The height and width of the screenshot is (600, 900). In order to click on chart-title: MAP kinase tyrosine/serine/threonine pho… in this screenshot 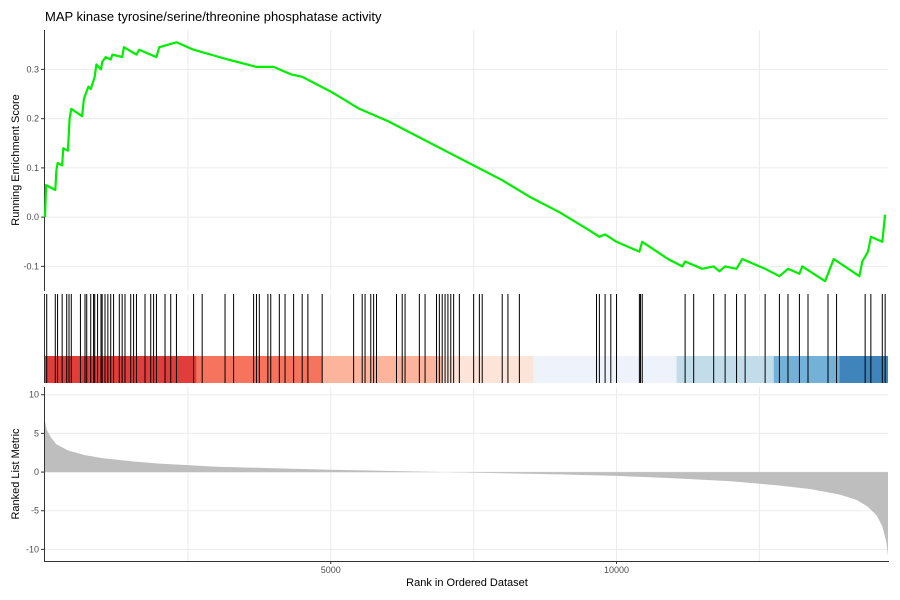, I will do `click(213, 16)`.